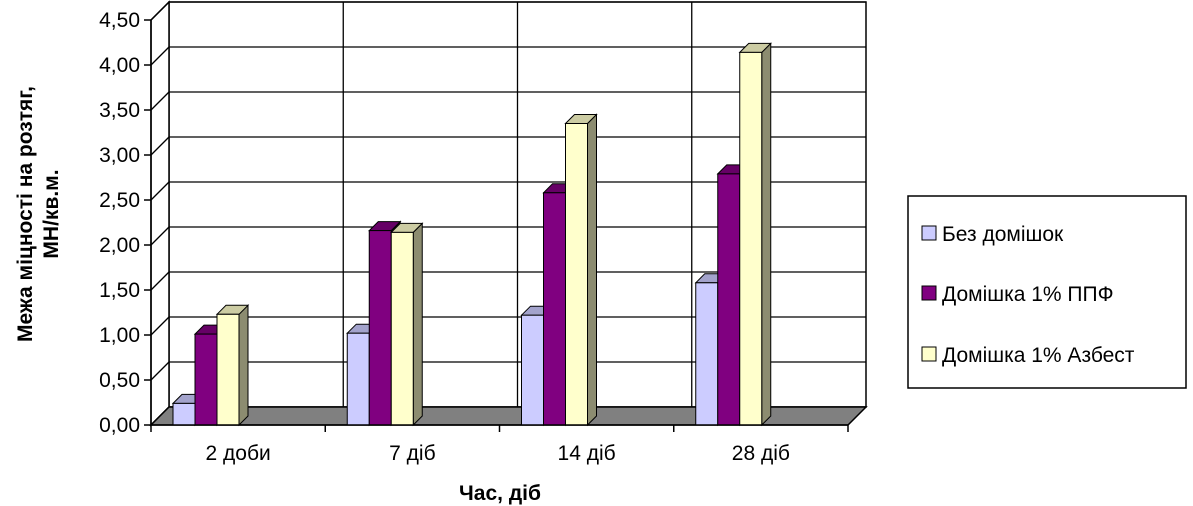 This screenshot has height=506, width=1193. Describe the element at coordinates (119, 110) in the screenshot. I see `y-tick-label: 3,50` at that location.